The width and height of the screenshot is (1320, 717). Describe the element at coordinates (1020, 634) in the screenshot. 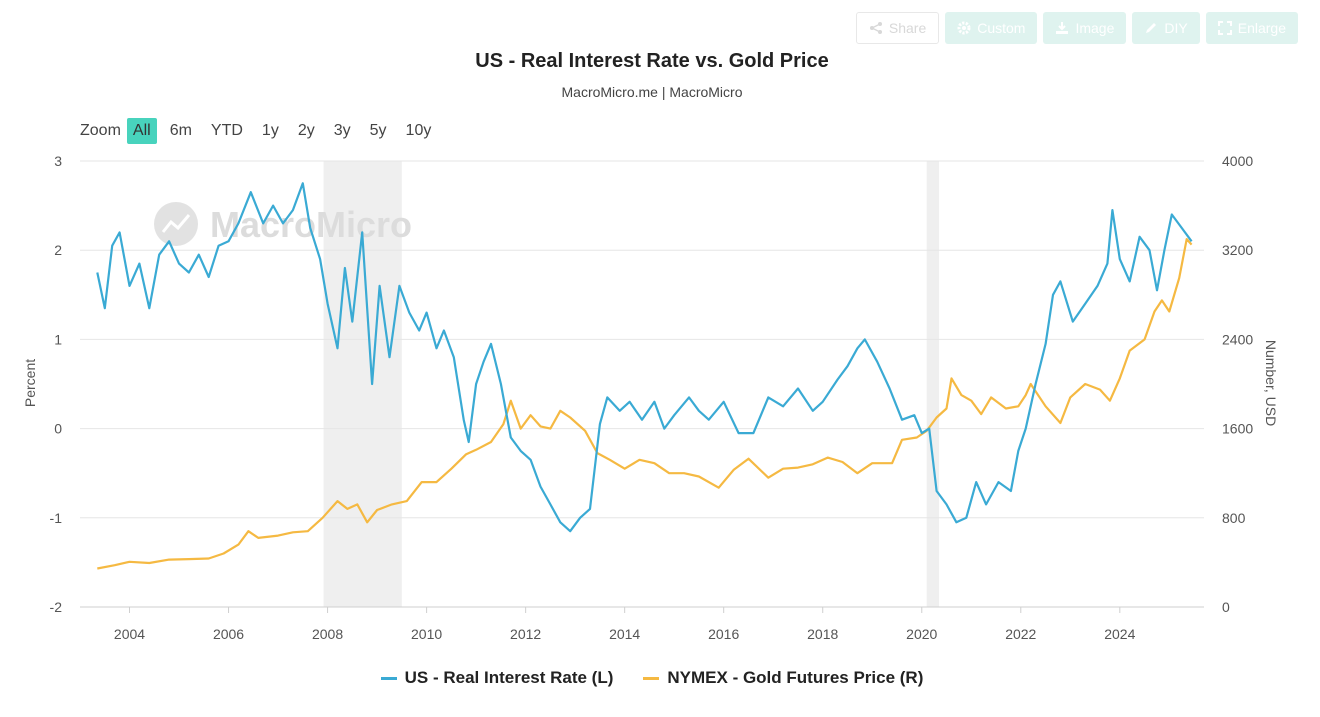

I see `x-tick-label: 2022` at that location.